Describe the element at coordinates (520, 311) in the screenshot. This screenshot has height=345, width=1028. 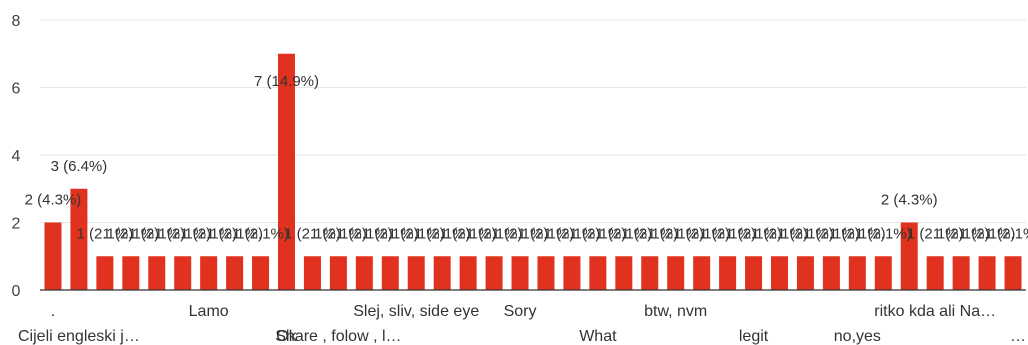
I see `category-label: Sory` at that location.